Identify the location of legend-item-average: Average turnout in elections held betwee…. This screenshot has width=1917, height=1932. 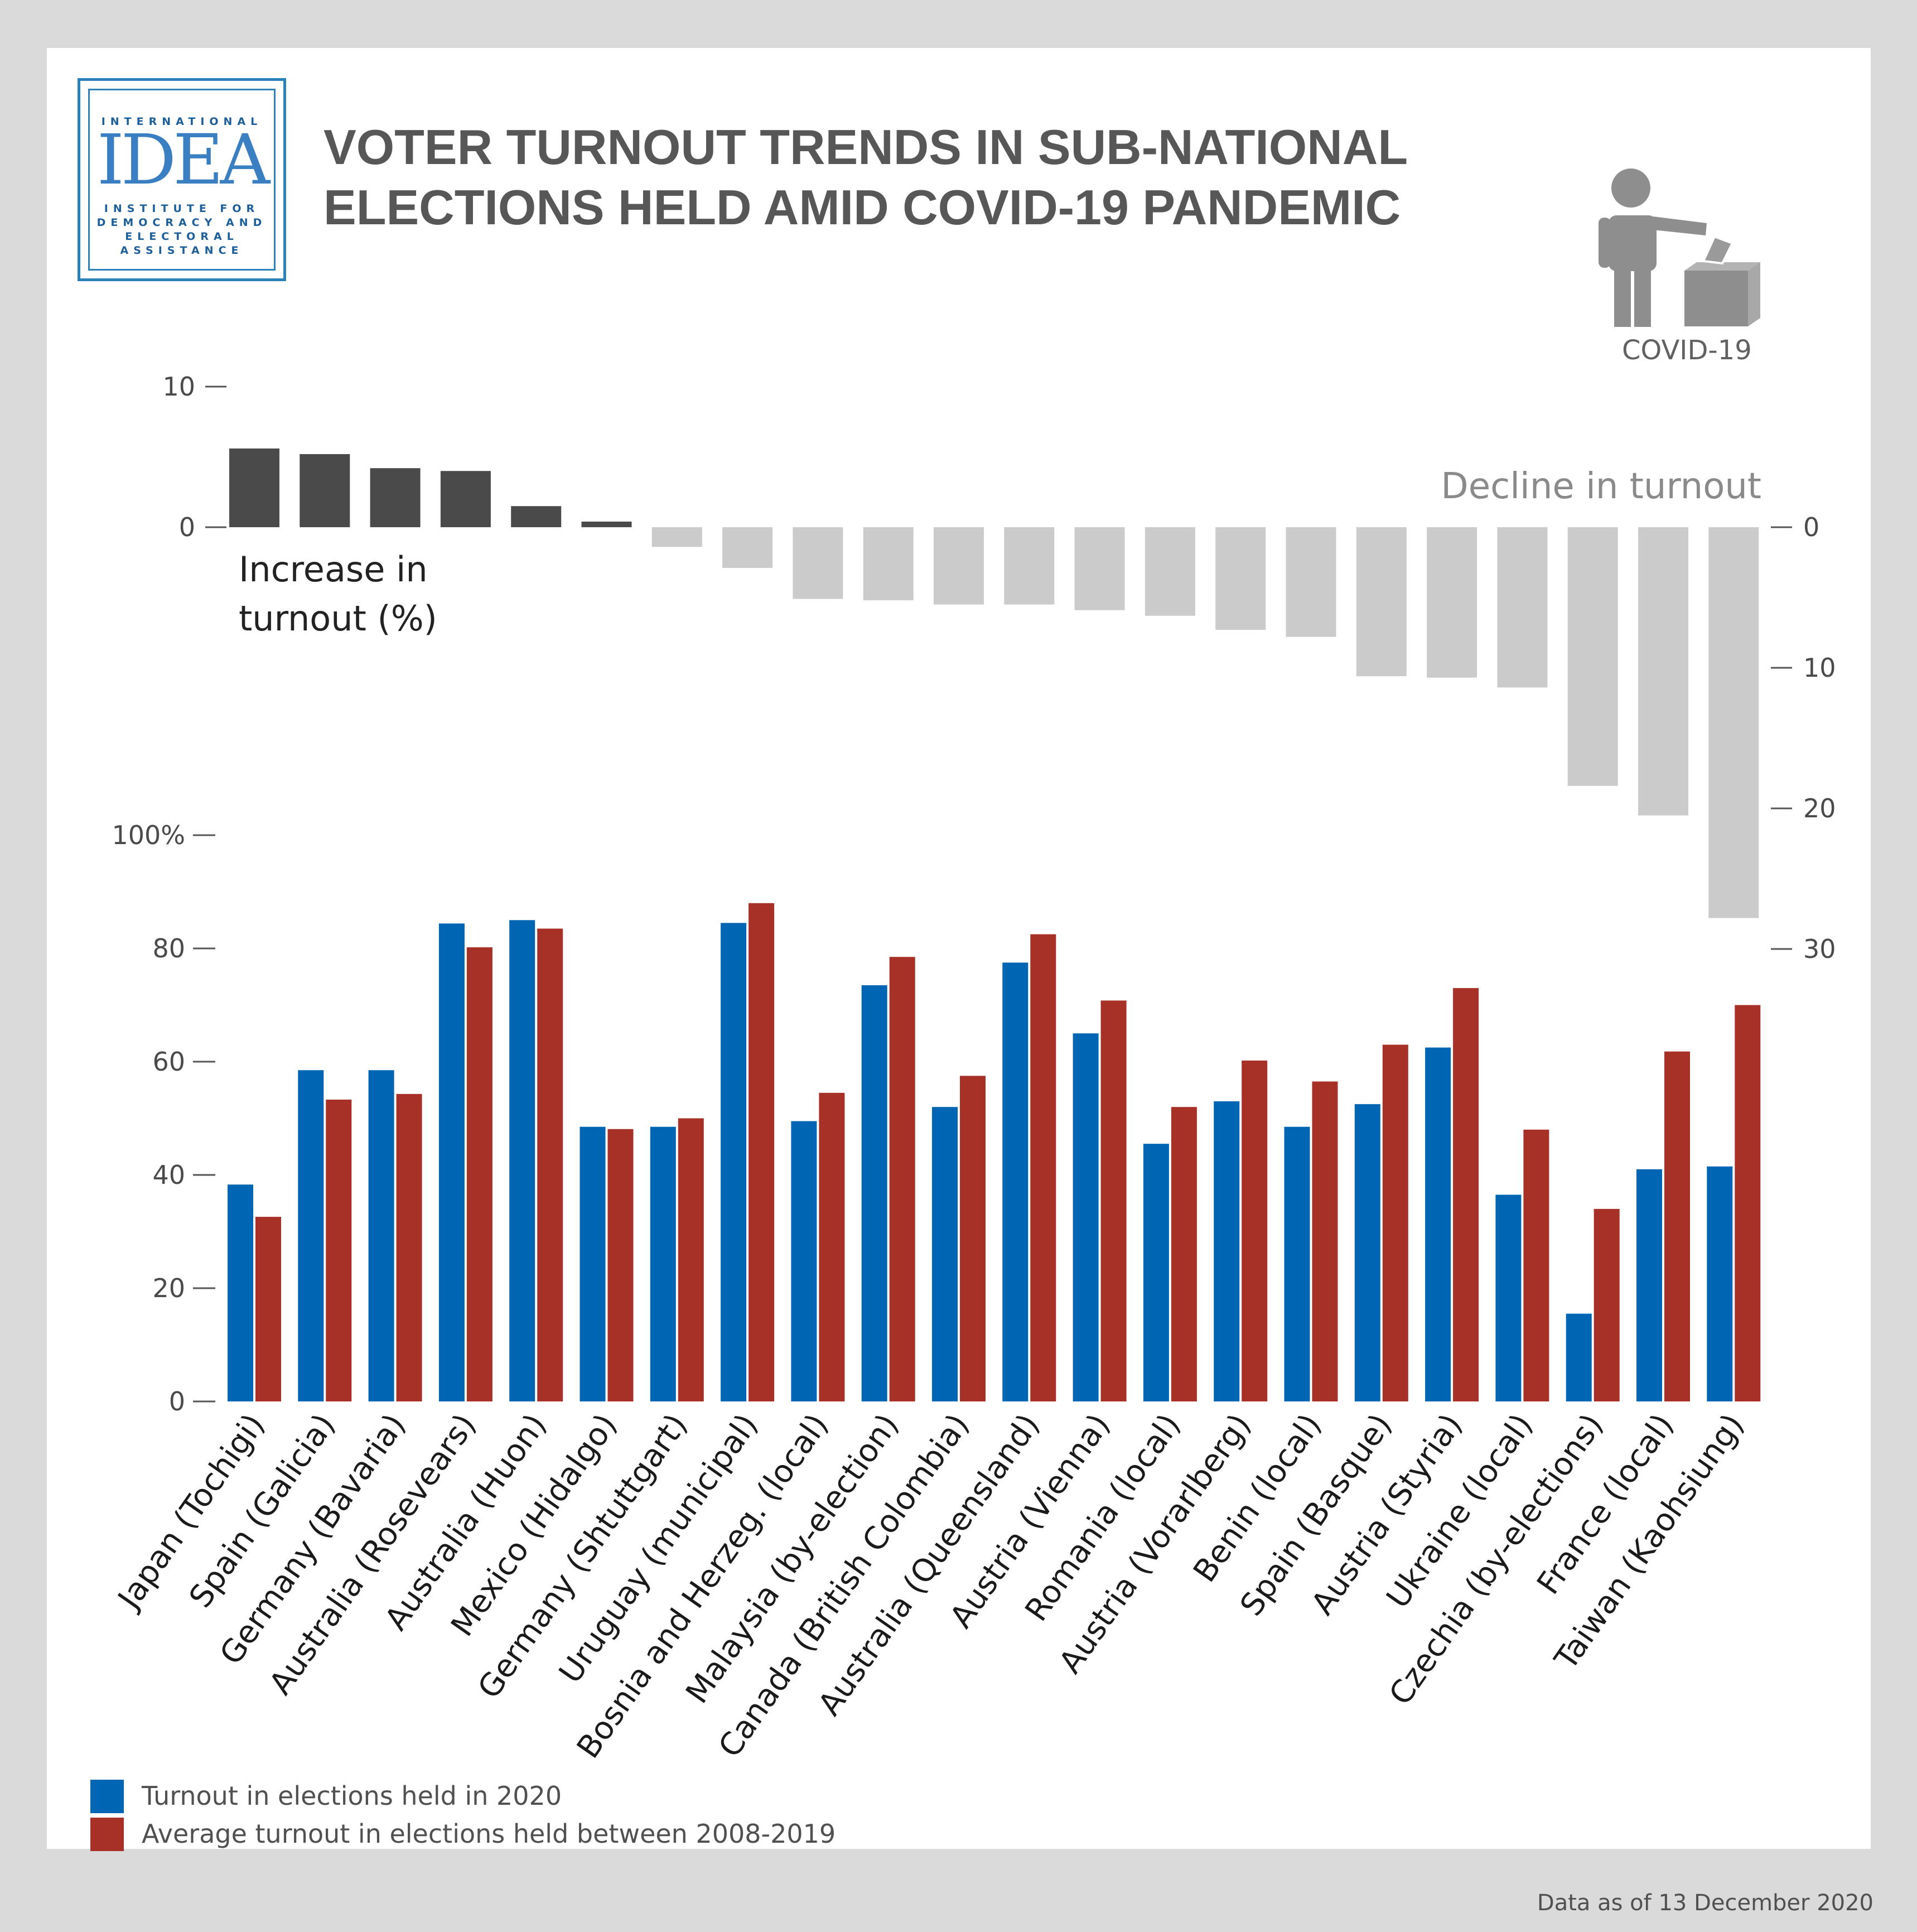
(648, 1833).